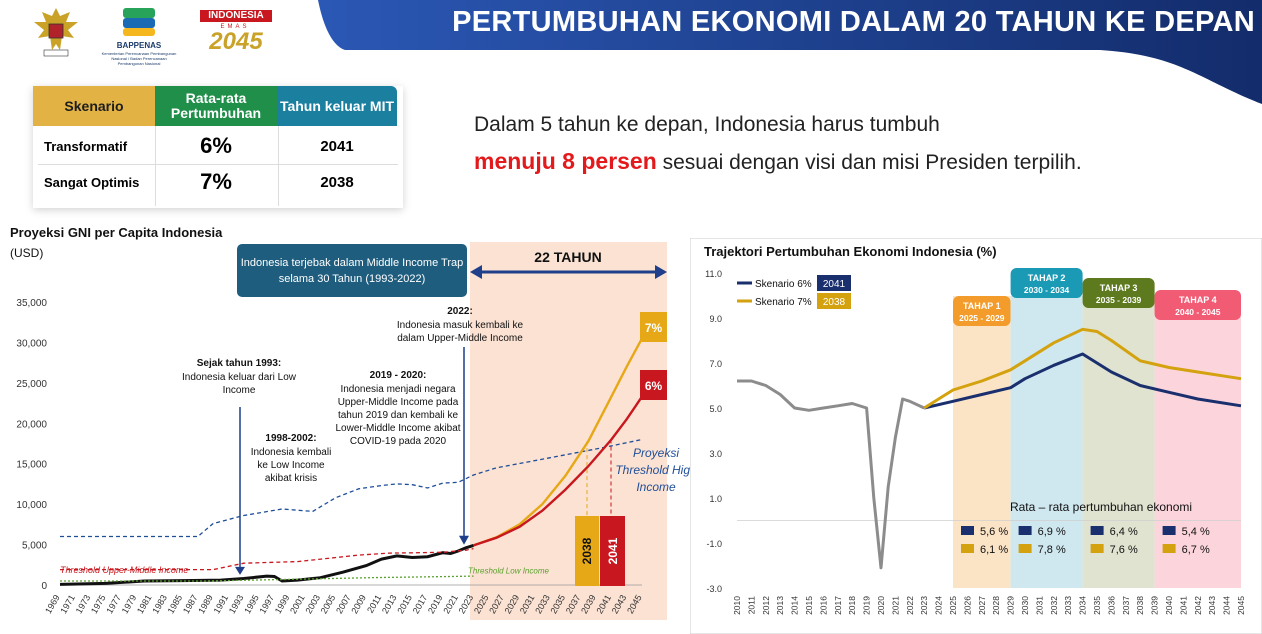 Image resolution: width=1262 pixels, height=634 pixels. I want to click on x-tick-label: 2040, so click(1169, 605).